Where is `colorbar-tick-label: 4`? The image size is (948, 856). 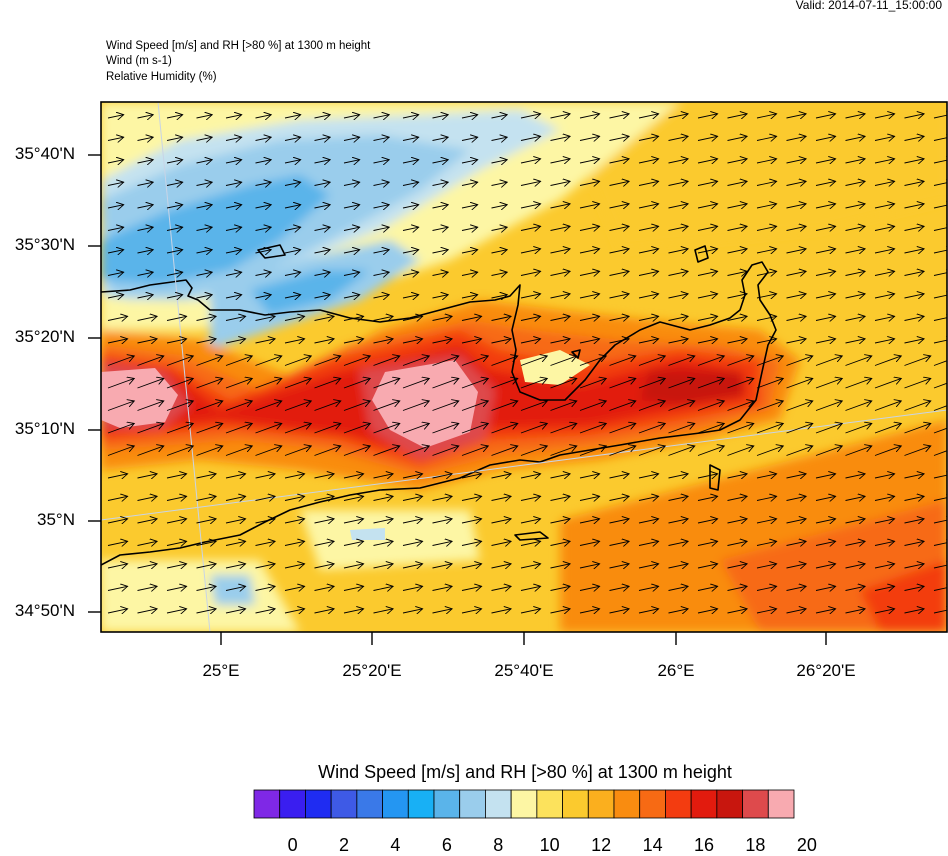
colorbar-tick-label: 4 is located at coordinates (395, 845).